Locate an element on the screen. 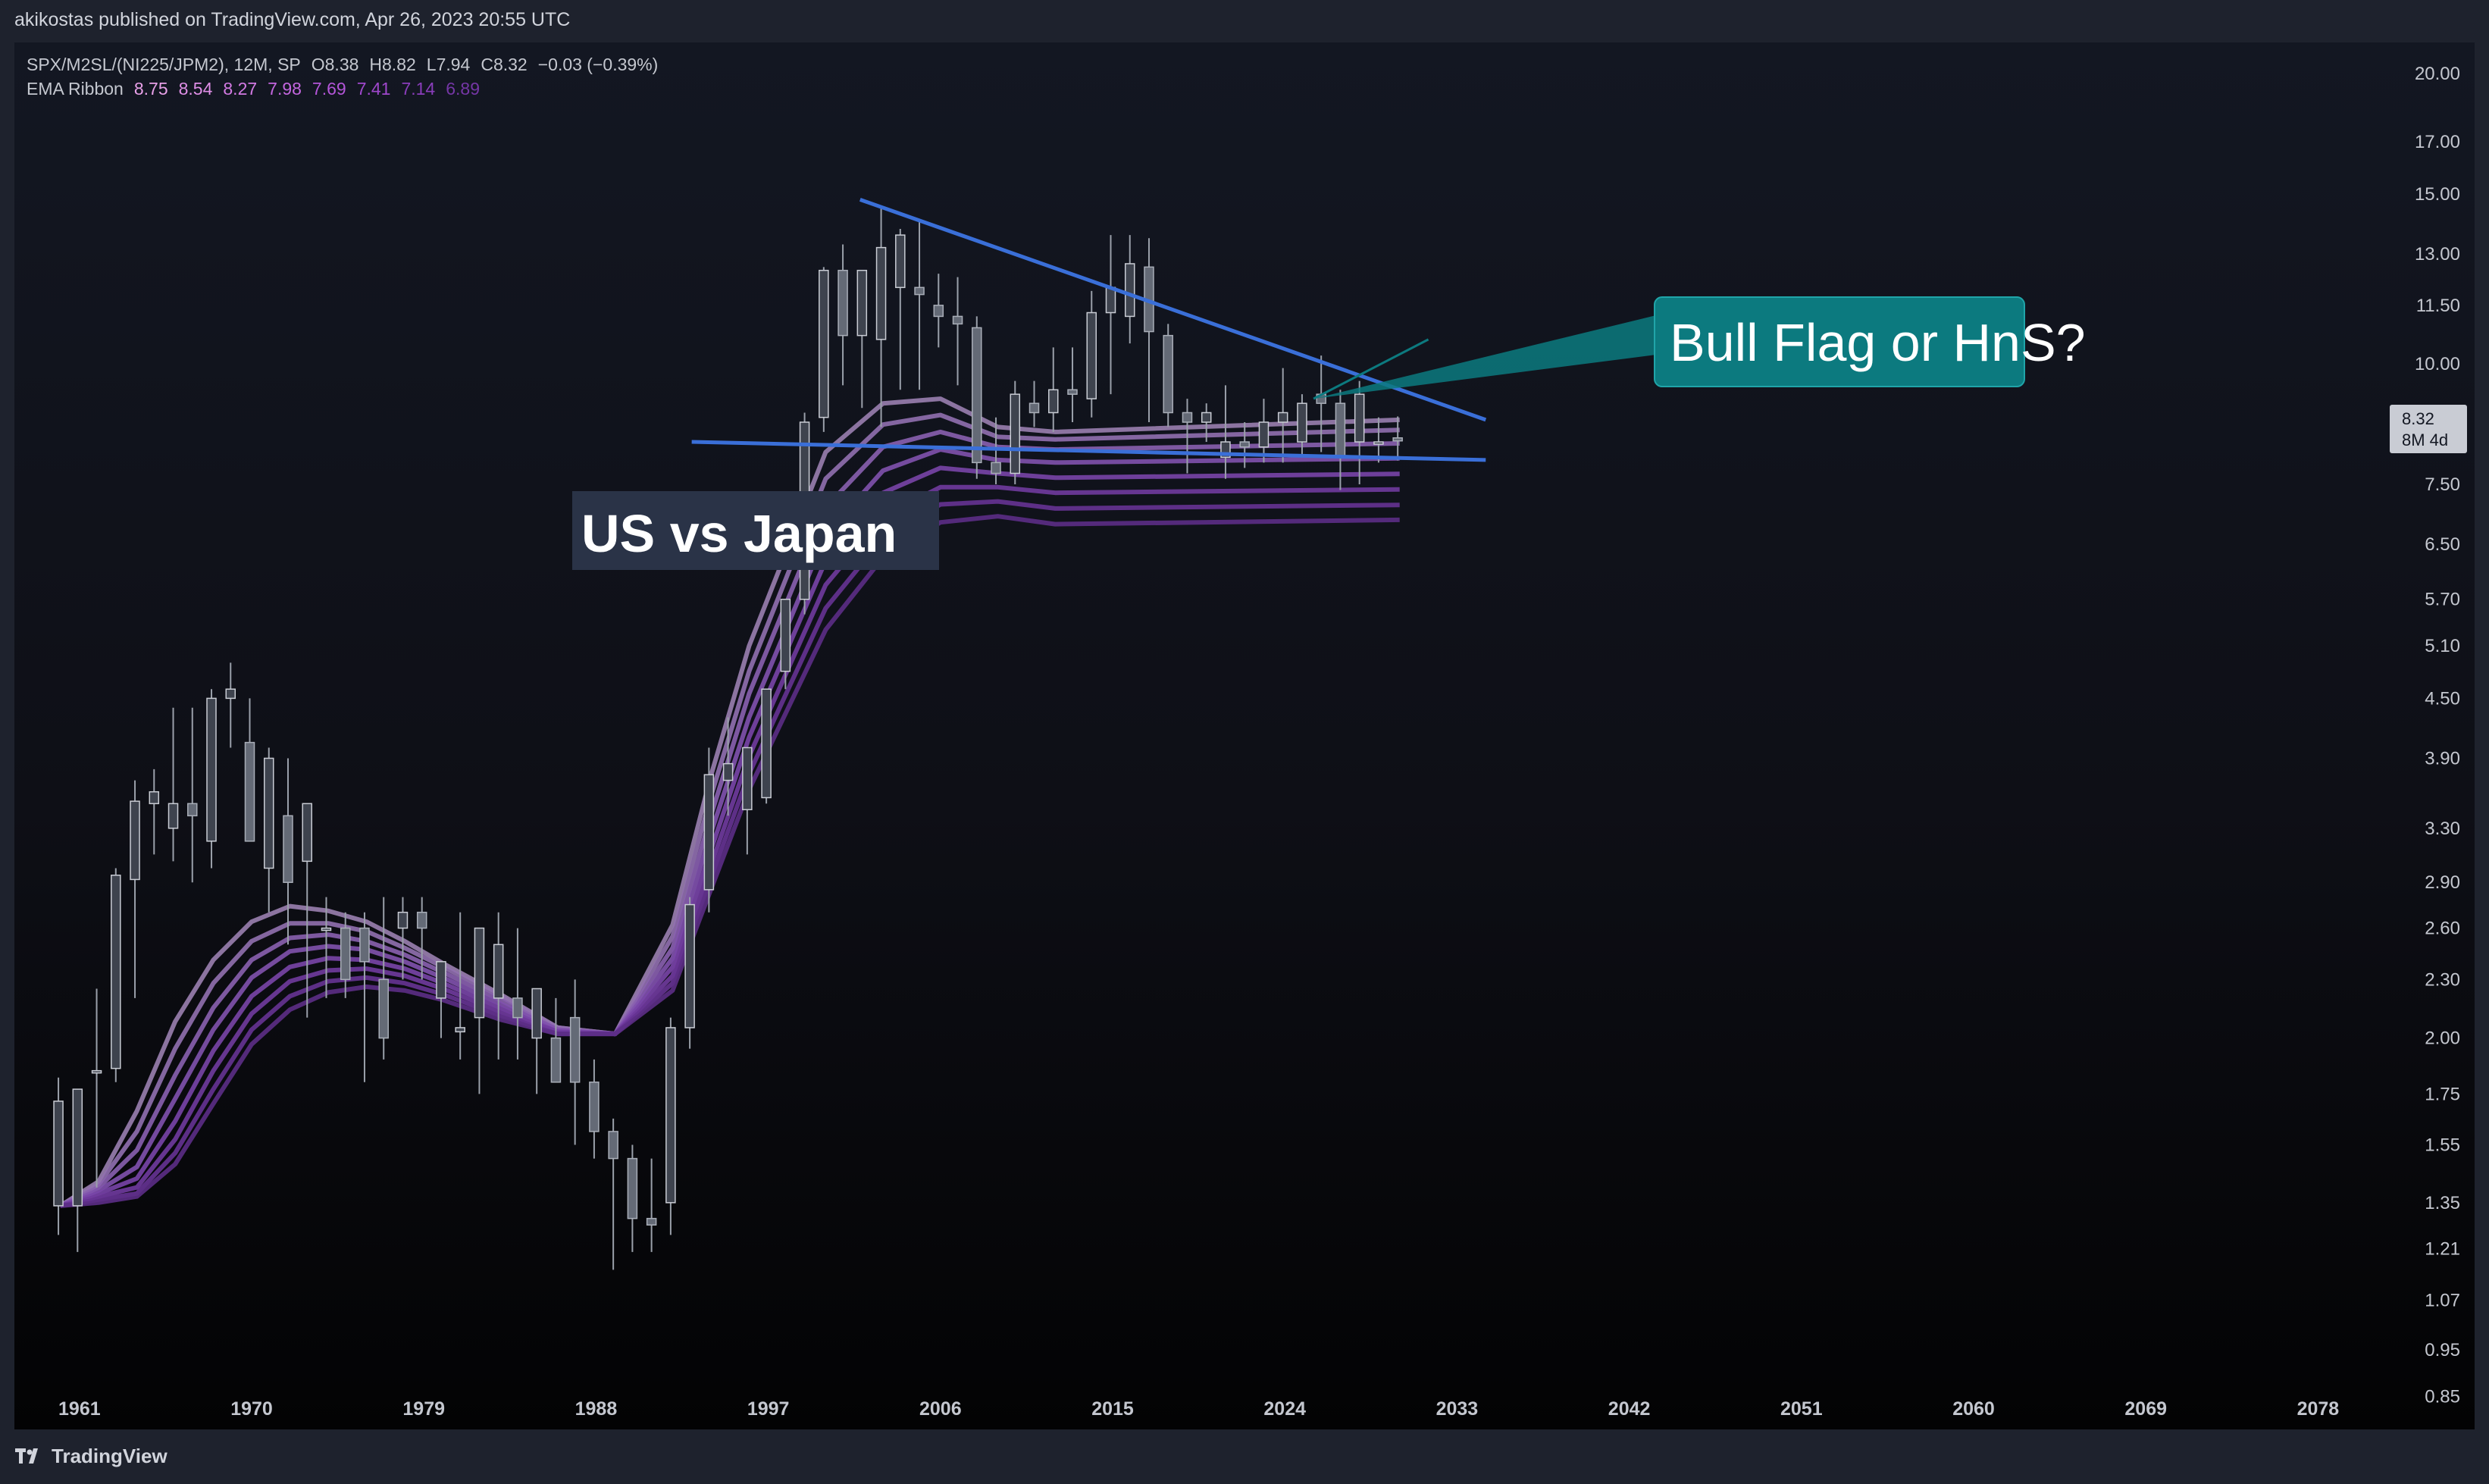 The height and width of the screenshot is (1484, 2489). x-tick-label: 1961 is located at coordinates (79, 1409).